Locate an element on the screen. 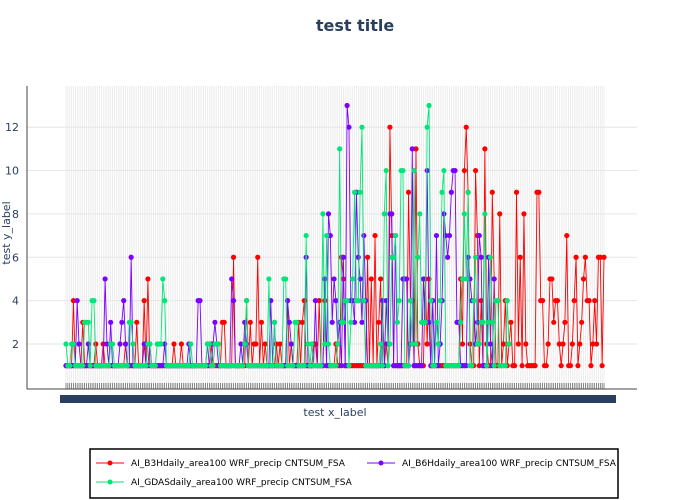  y-tick-label: 12 is located at coordinates (12, 127).